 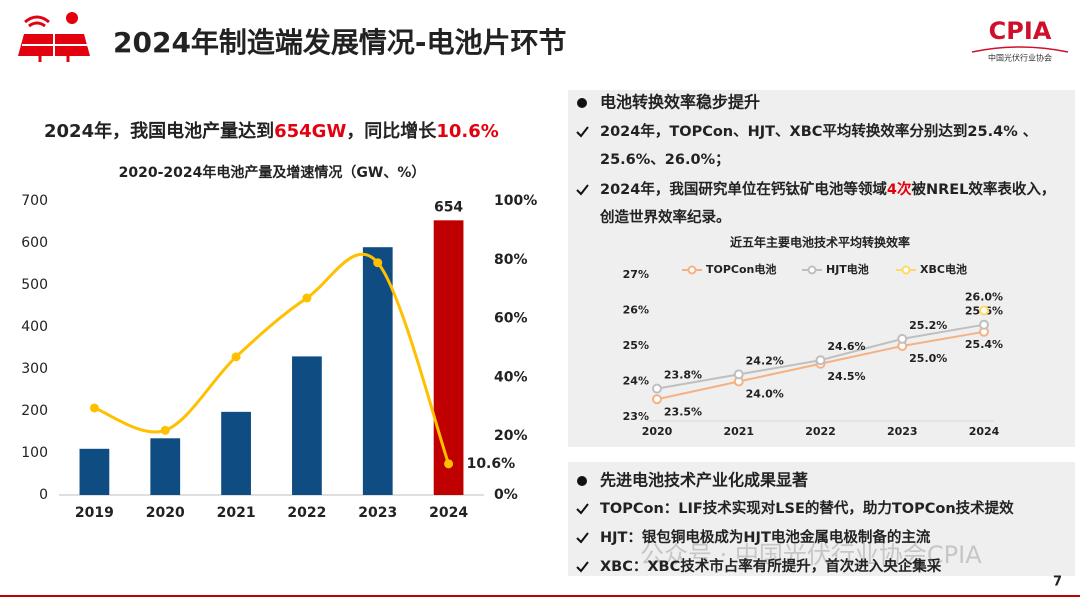 What do you see at coordinates (983, 189) in the screenshot?
I see `text-run: 被NREL效率表收入，` at bounding box center [983, 189].